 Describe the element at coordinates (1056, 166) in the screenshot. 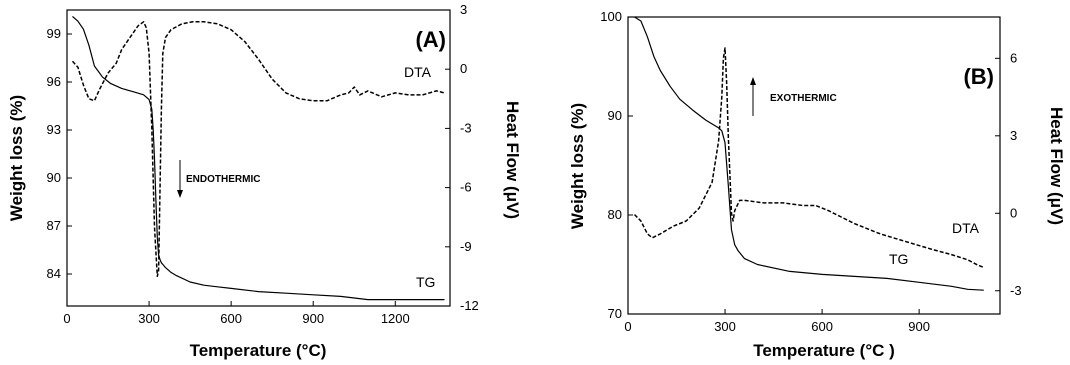

I see `panel-b-y-right-label: Heat Flow (μV)` at that location.